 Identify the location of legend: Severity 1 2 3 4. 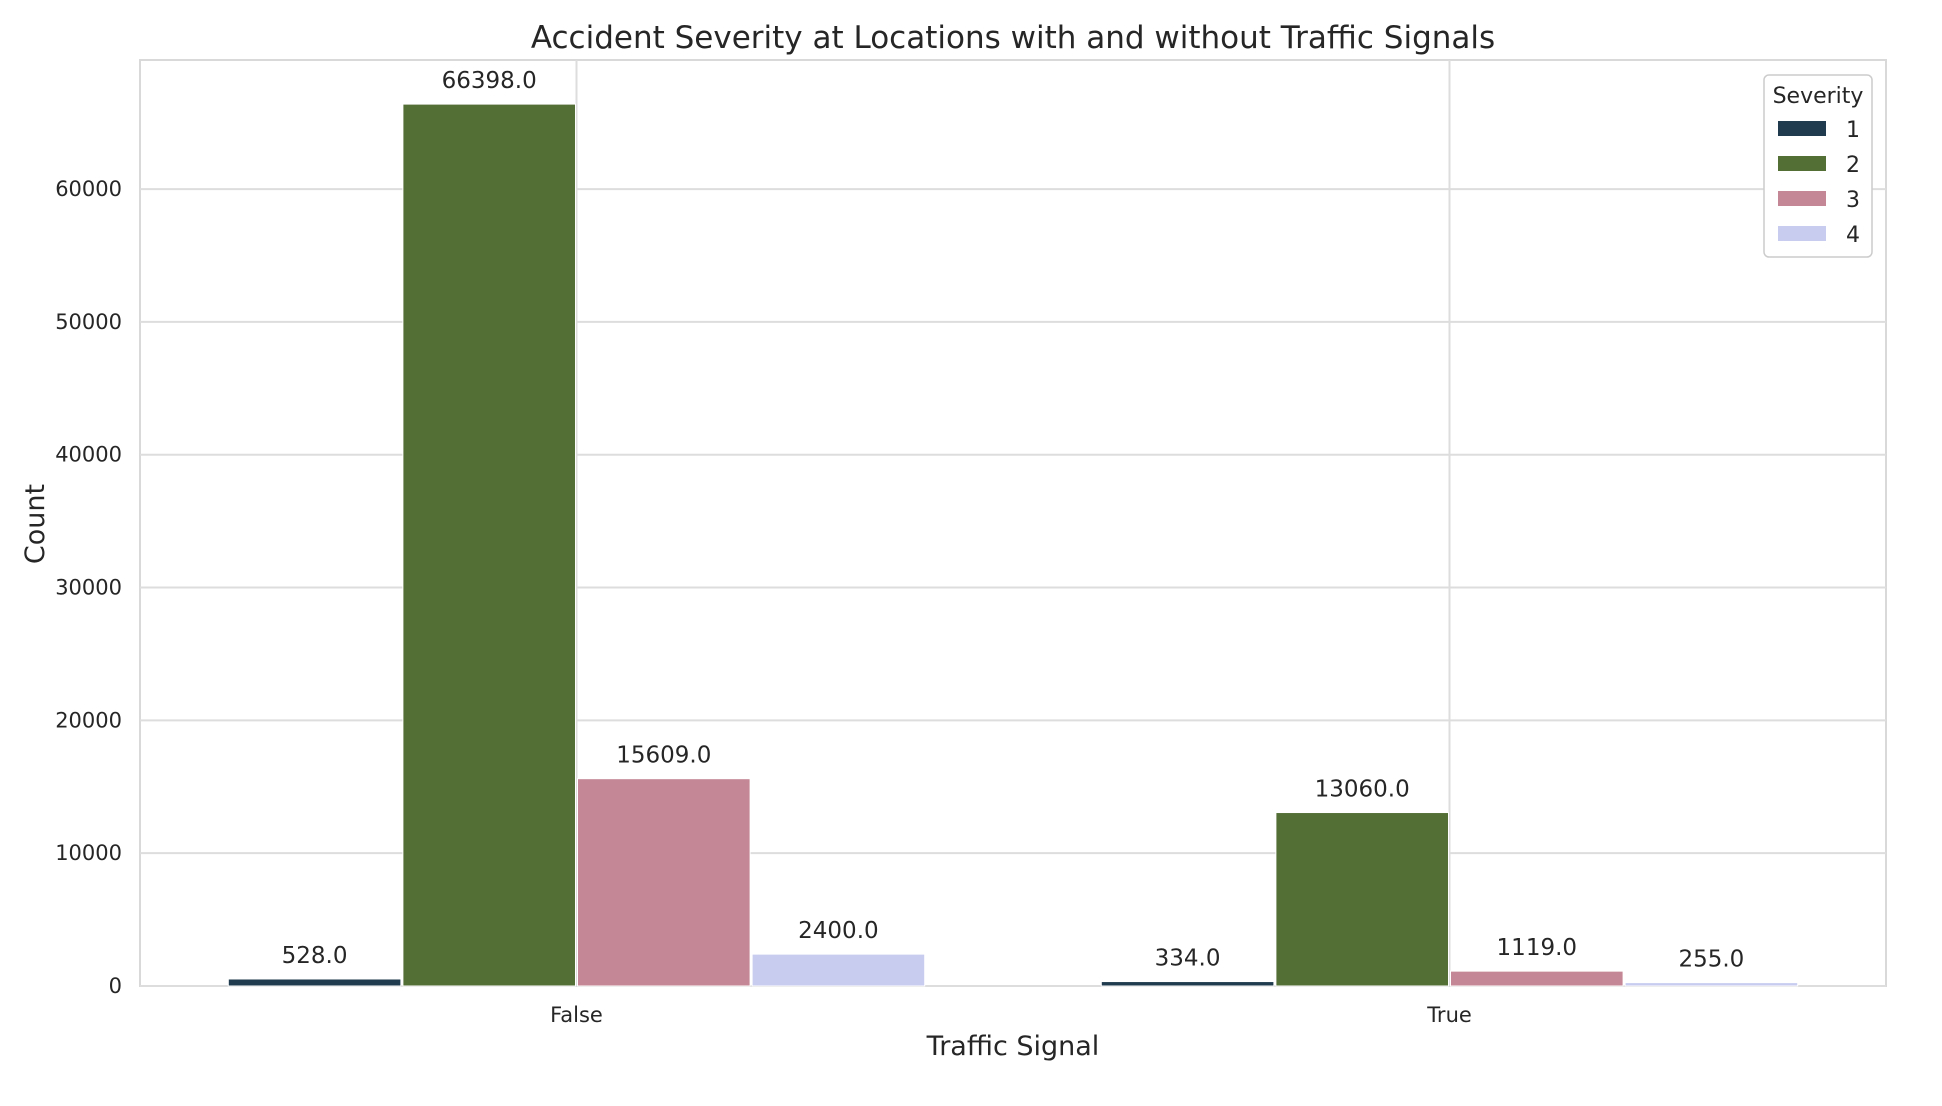
(1818, 166).